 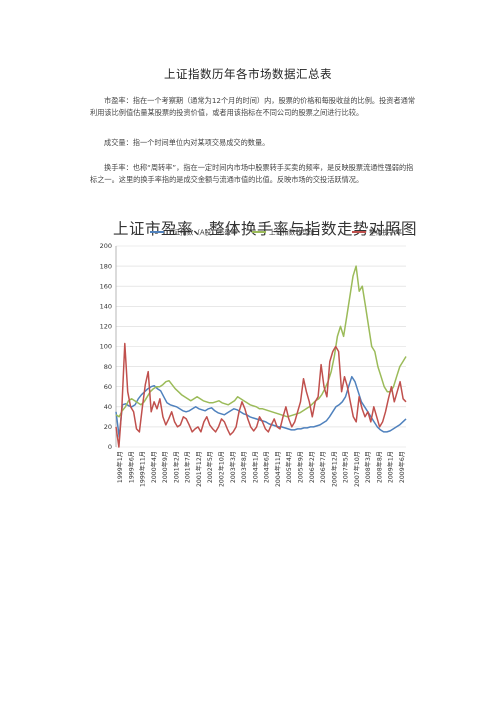 I want to click on x-tick-label: 2005年9月, so click(x=300, y=467).